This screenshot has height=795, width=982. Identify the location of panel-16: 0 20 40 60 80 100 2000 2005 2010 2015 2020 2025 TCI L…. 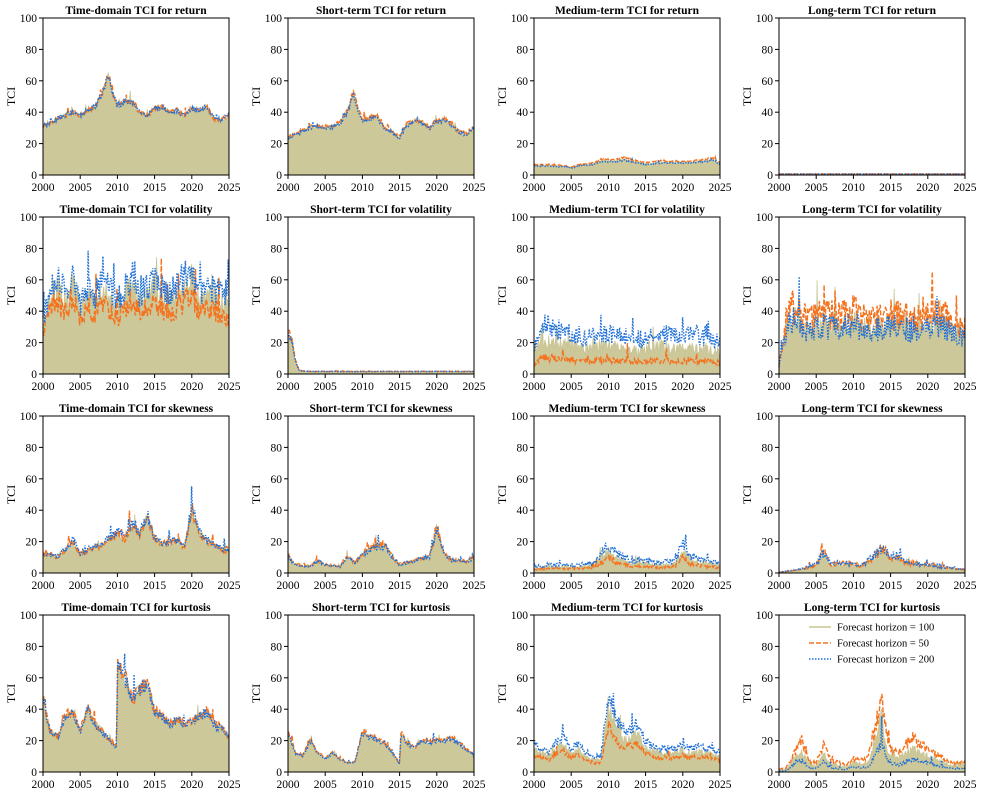
(858, 696).